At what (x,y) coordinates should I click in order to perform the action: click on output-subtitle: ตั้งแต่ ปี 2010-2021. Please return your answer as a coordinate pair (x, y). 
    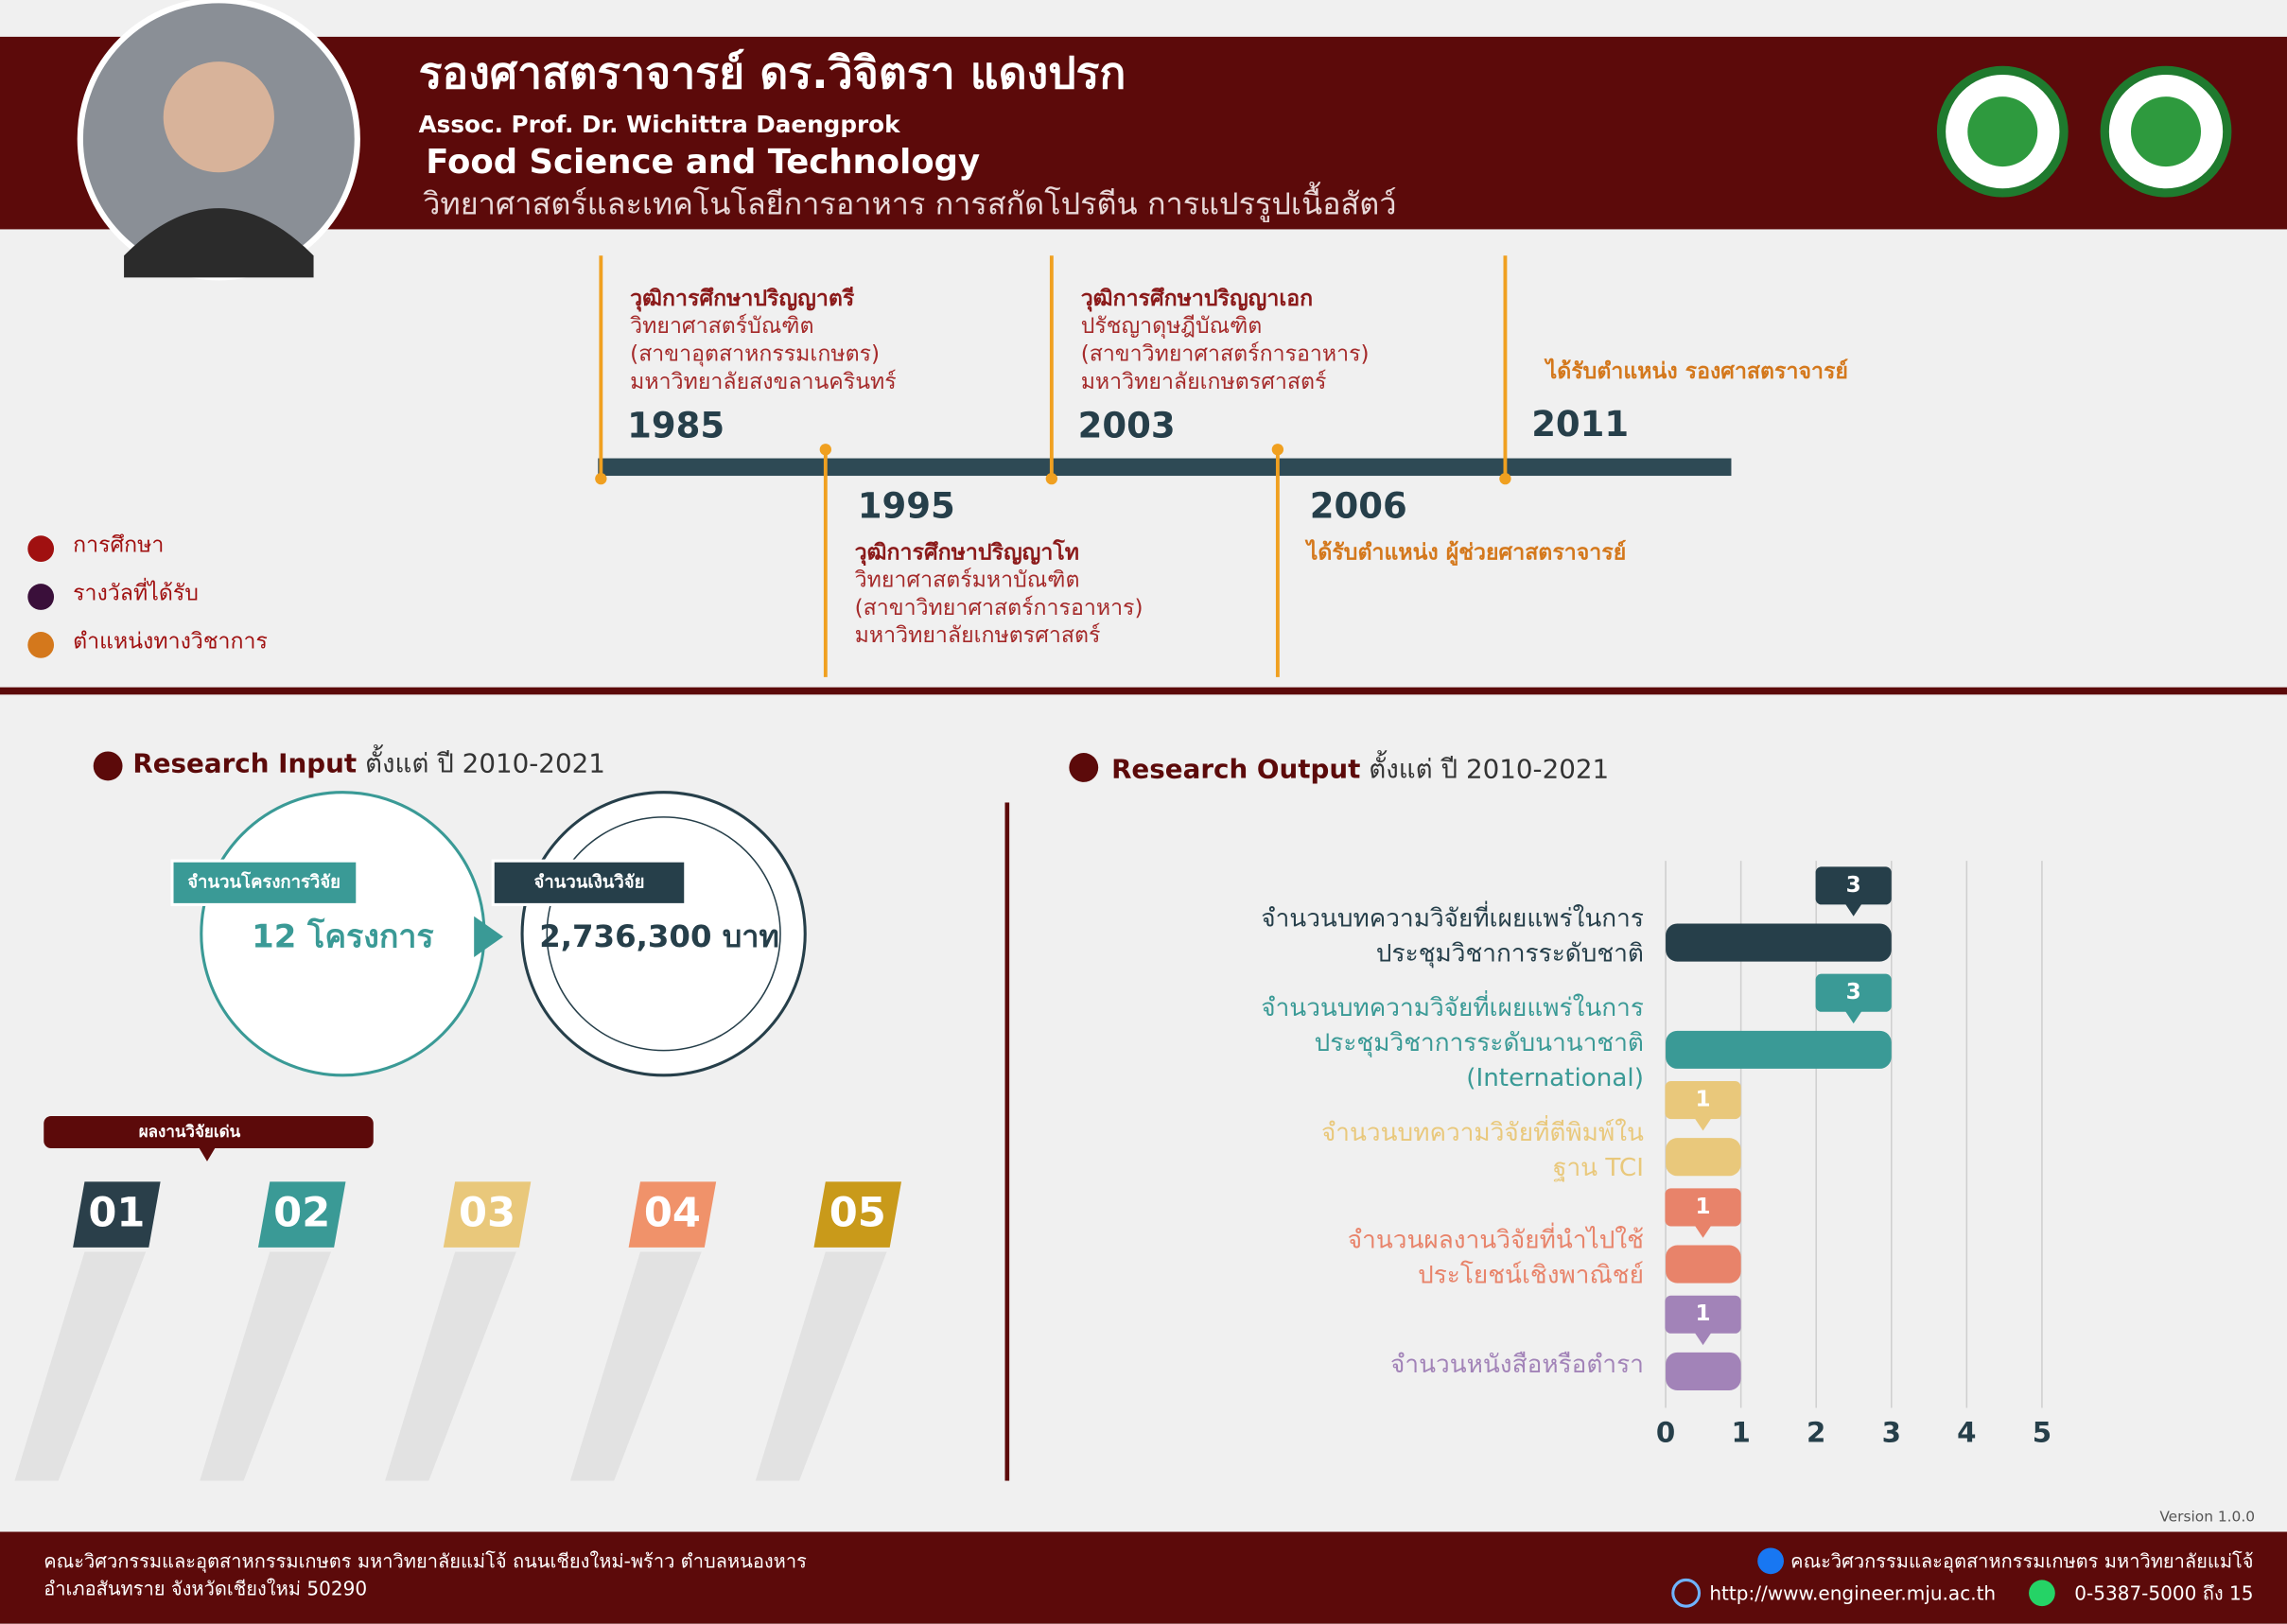
    Looking at the image, I should click on (1489, 768).